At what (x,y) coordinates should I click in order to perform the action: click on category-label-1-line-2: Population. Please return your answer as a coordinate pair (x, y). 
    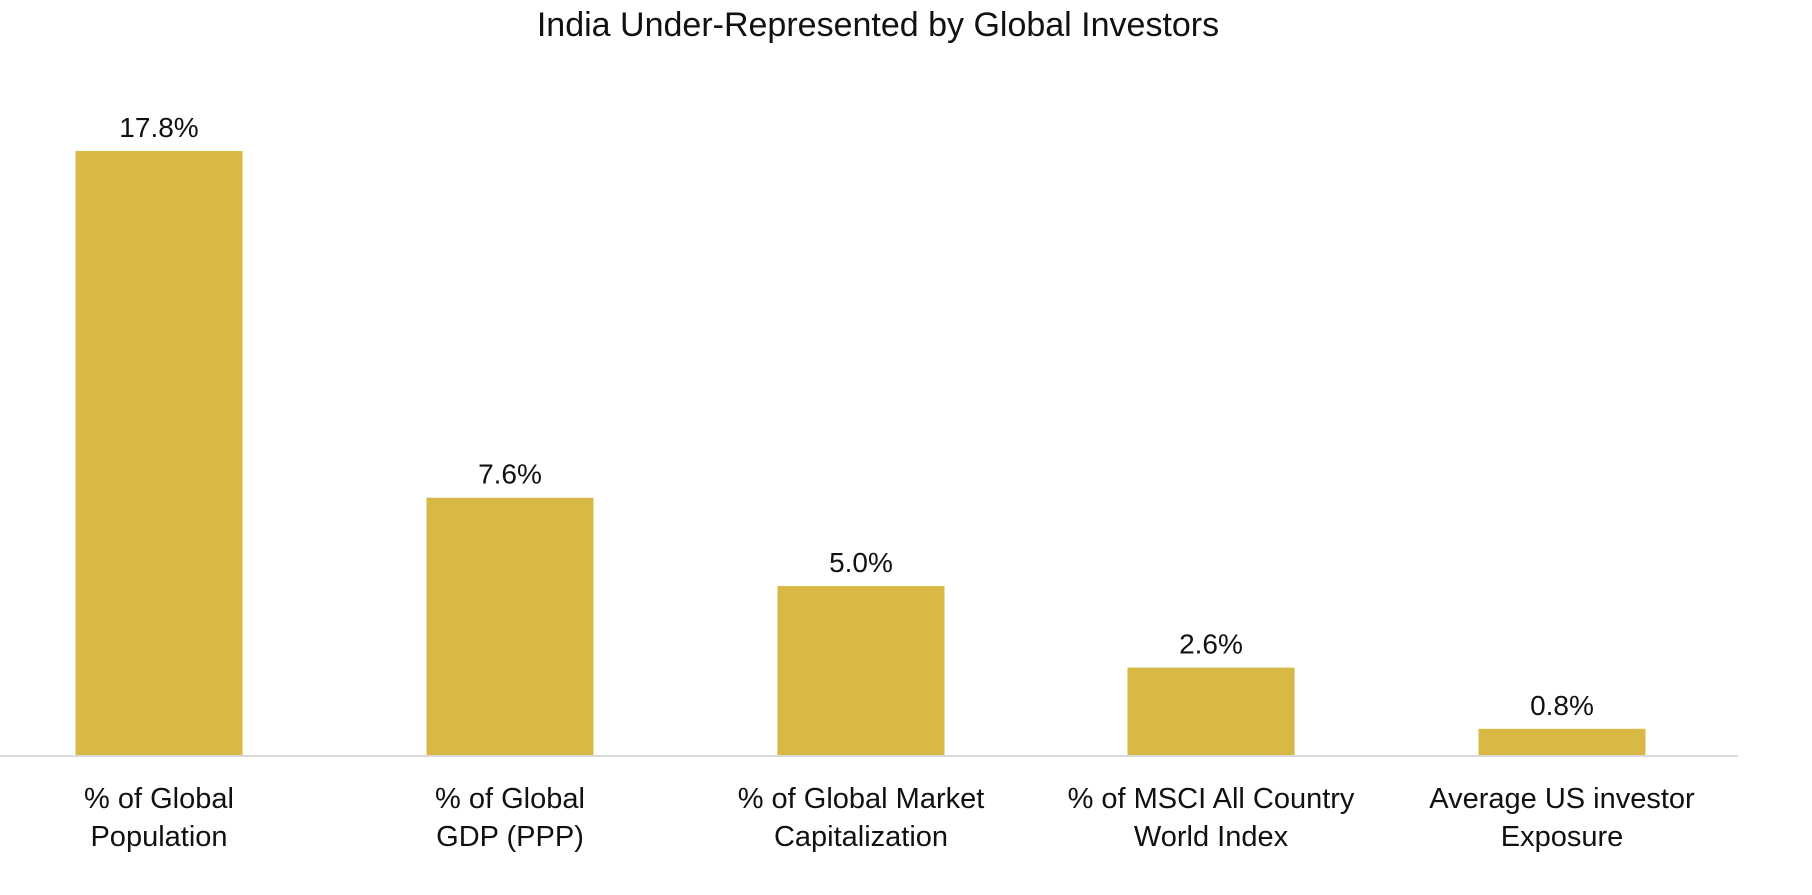
    Looking at the image, I should click on (158, 837).